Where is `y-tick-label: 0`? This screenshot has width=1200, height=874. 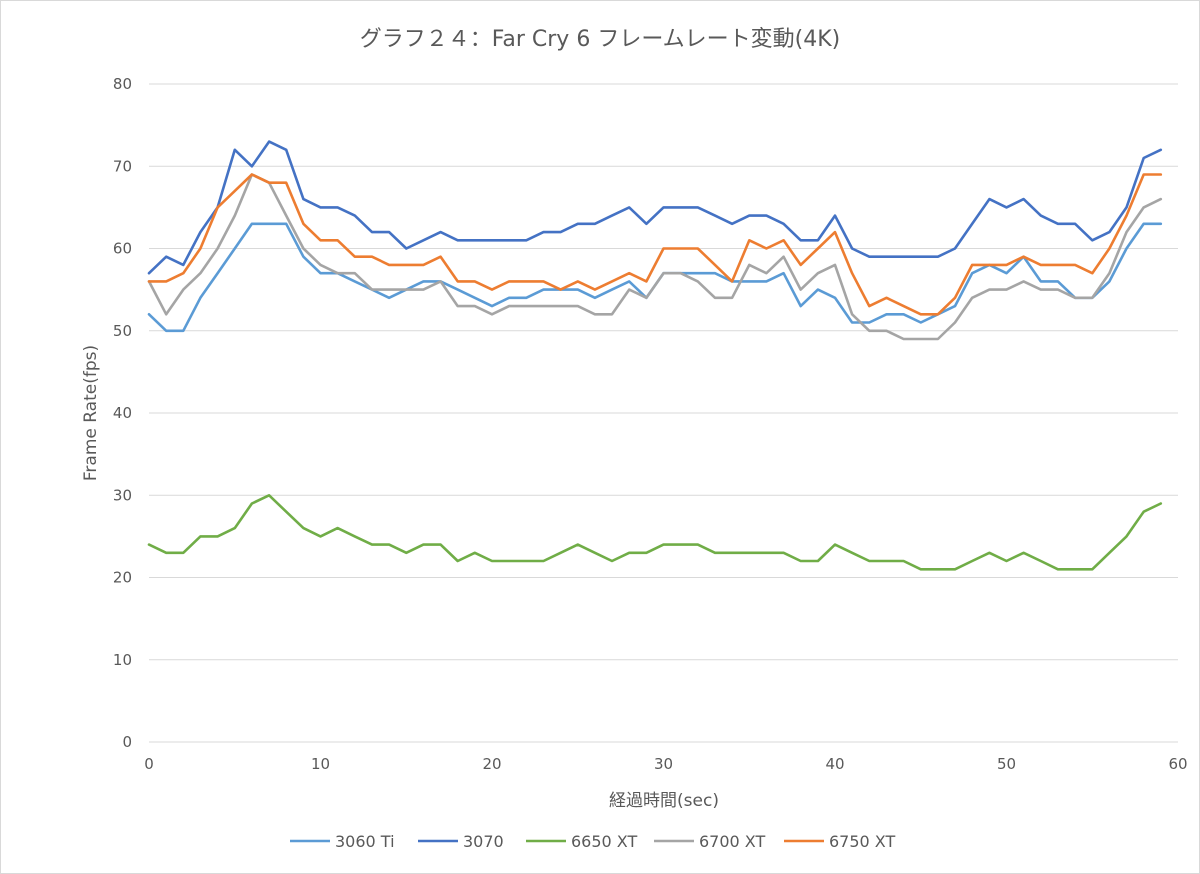
y-tick-label: 0 is located at coordinates (127, 742).